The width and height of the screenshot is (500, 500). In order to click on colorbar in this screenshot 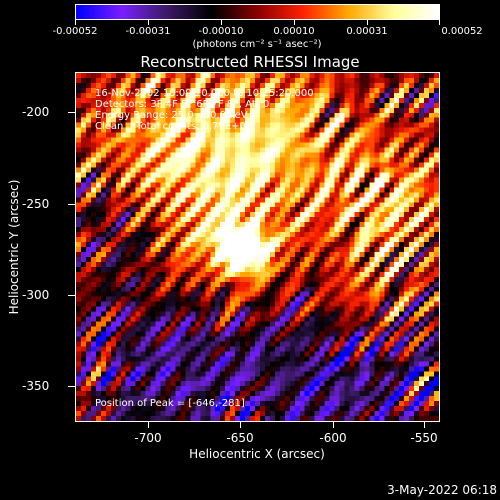, I will do `click(257, 12)`.